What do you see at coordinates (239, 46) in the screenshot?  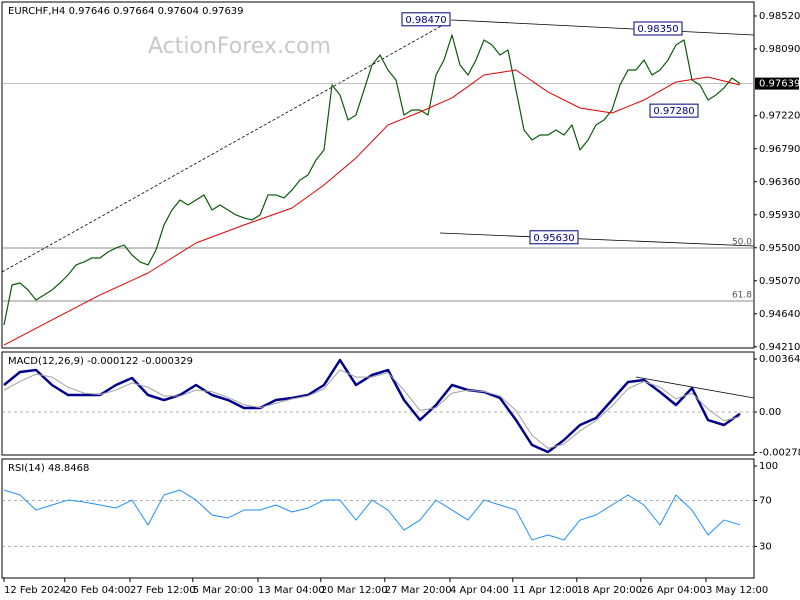 I see `watermark: ActionForex.com` at bounding box center [239, 46].